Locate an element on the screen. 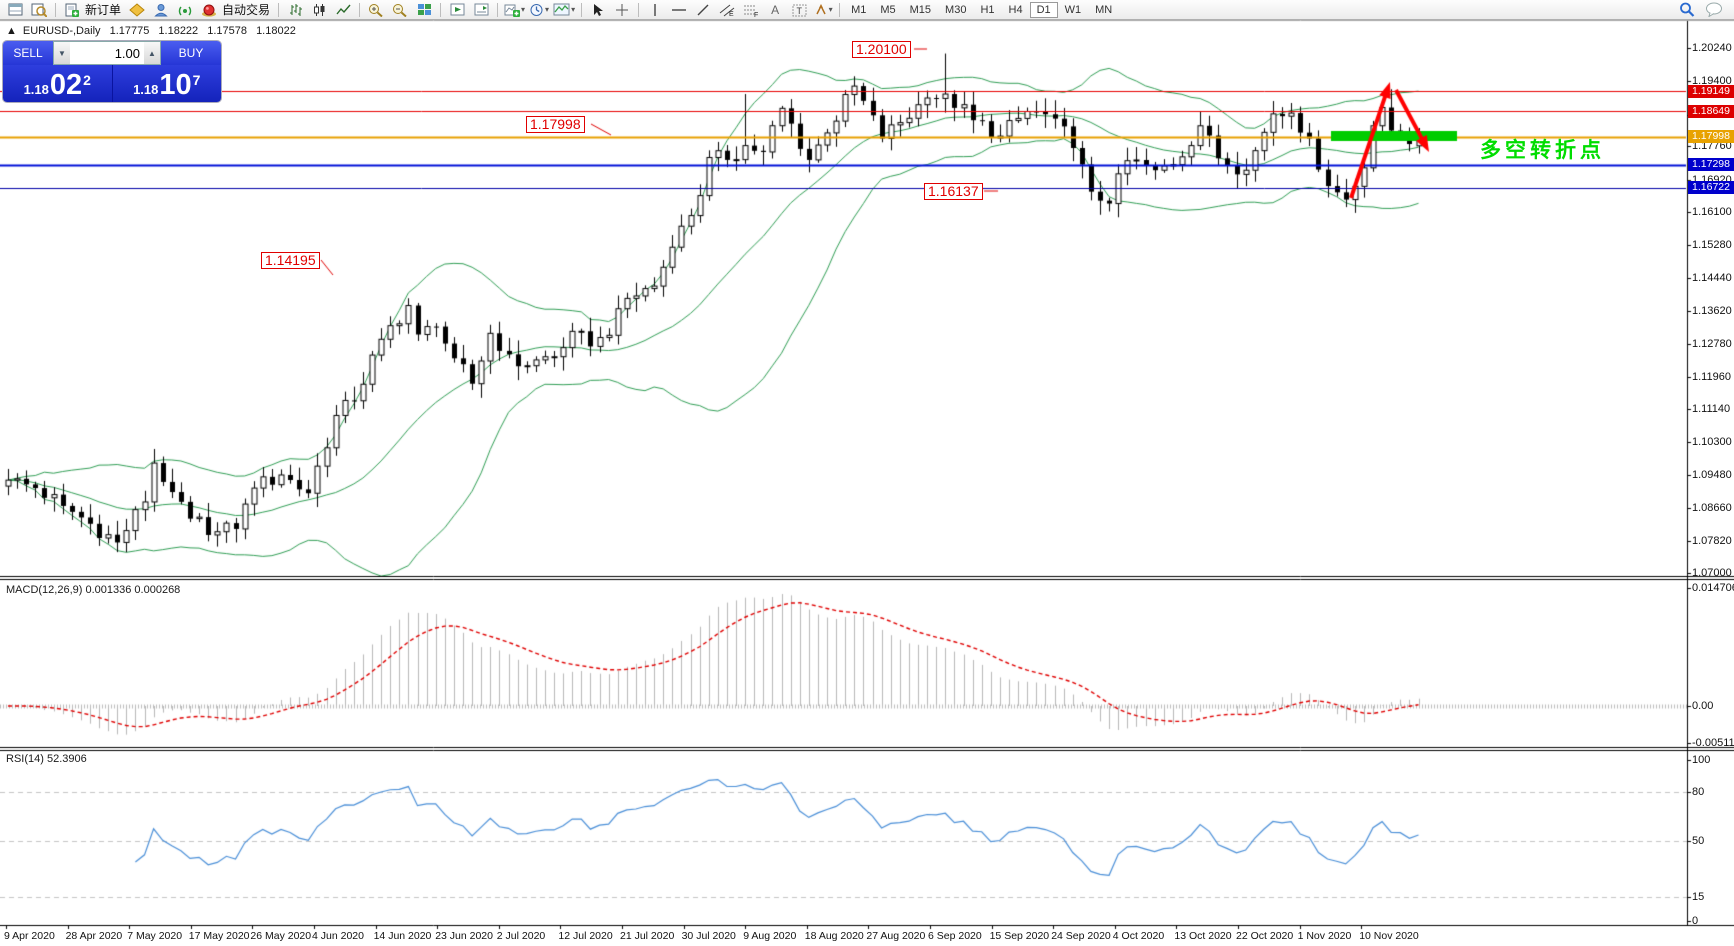  buy-price-display: 1.18 10 7 is located at coordinates (166, 83).